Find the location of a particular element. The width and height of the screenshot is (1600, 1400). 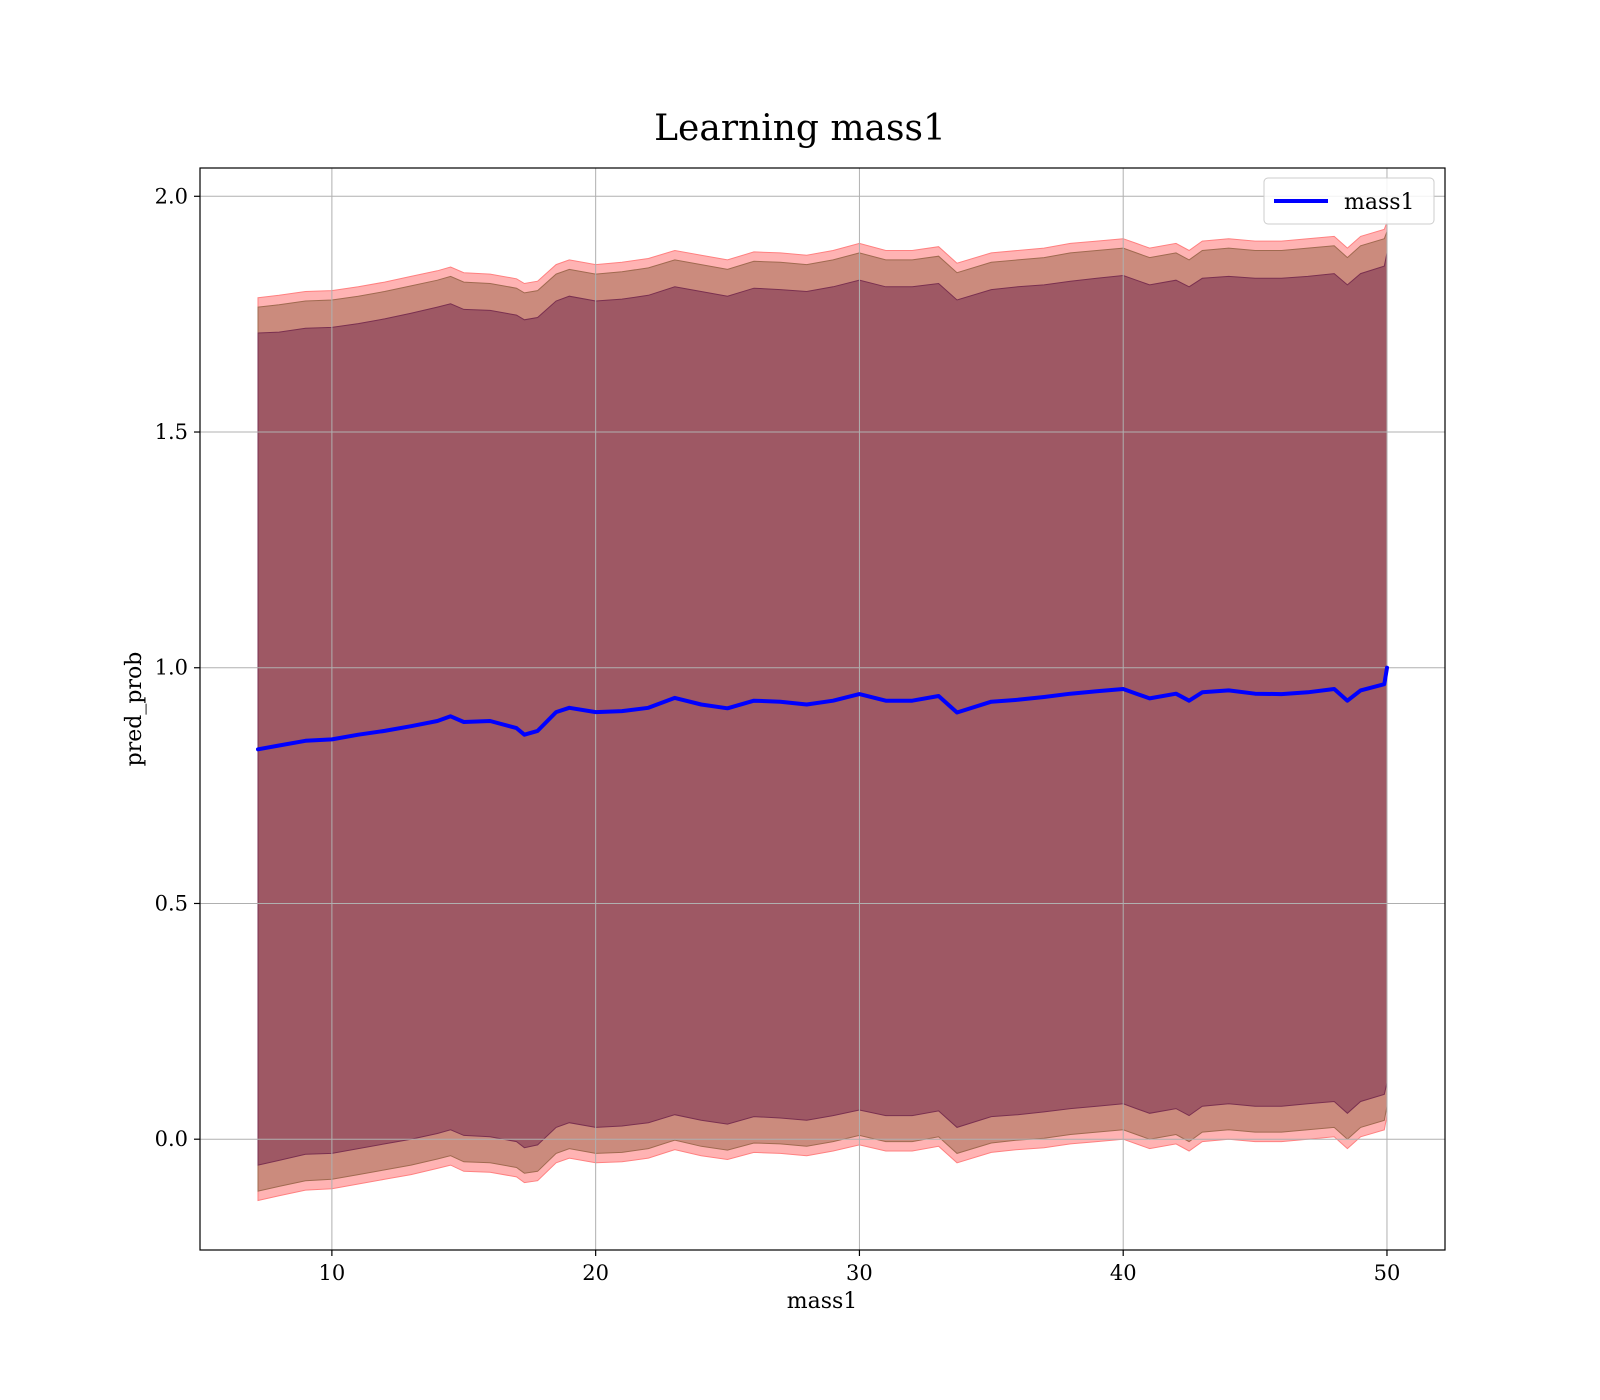

y-tick-label-2.0: 2.0 is located at coordinates (171, 196).